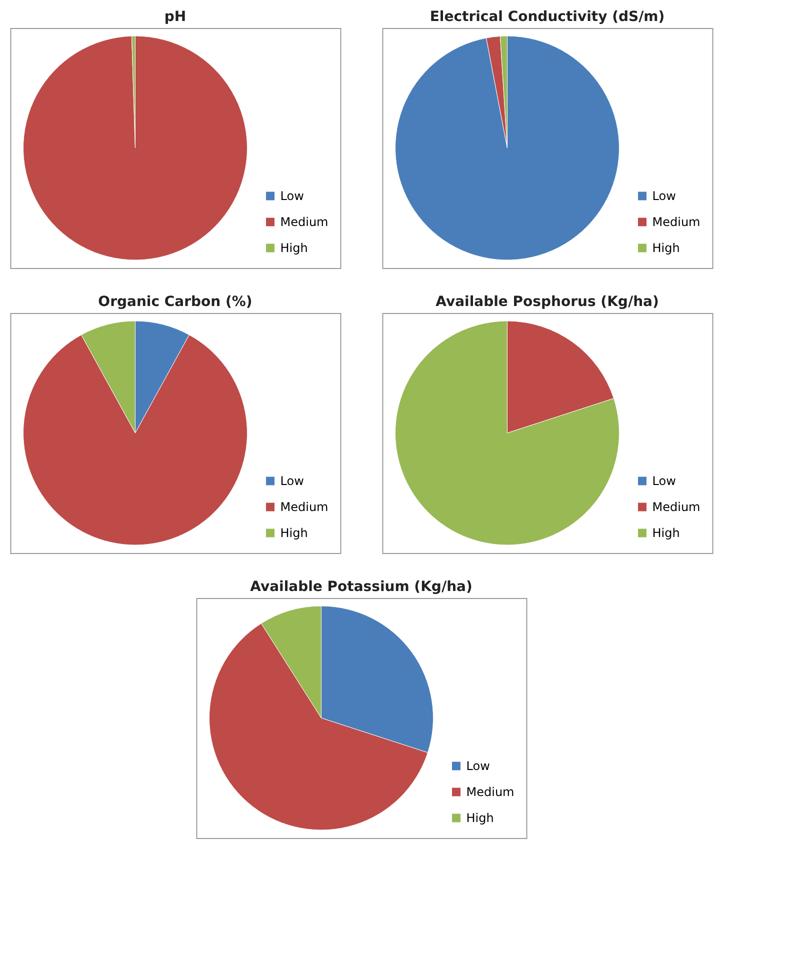 This screenshot has width=788, height=969. What do you see at coordinates (547, 302) in the screenshot?
I see `chart-title: Available Posphorus (Kg/ha)` at bounding box center [547, 302].